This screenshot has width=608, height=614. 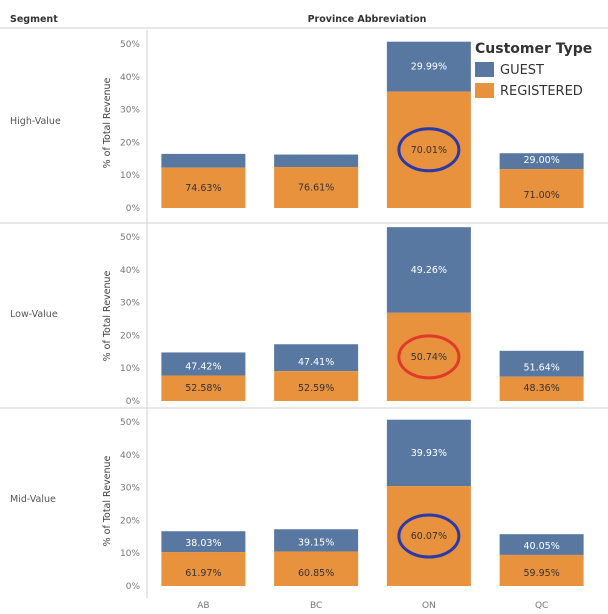 What do you see at coordinates (429, 606) in the screenshot?
I see `x-tick-label: ON` at bounding box center [429, 606].